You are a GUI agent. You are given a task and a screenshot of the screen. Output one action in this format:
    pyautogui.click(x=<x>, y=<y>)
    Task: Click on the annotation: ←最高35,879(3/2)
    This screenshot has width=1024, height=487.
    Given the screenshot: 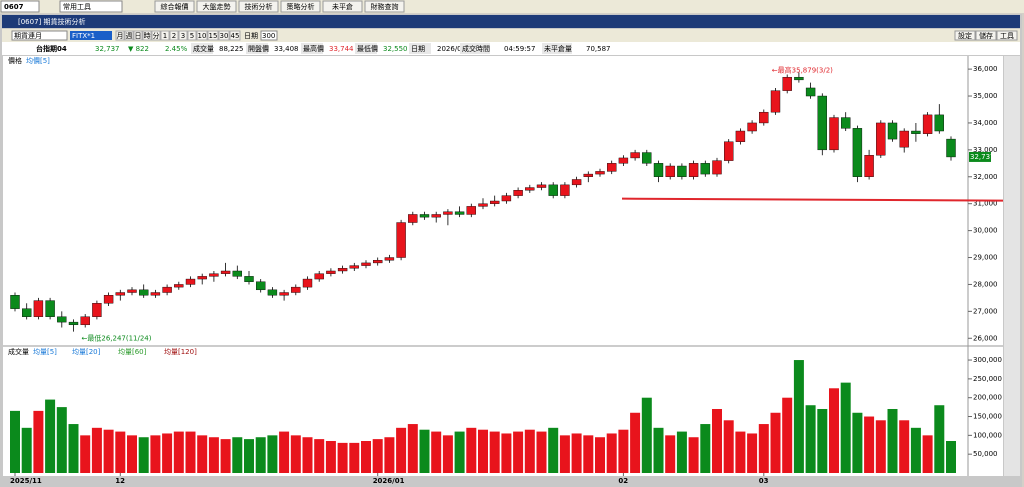 What is the action you would take?
    pyautogui.click(x=802, y=69)
    